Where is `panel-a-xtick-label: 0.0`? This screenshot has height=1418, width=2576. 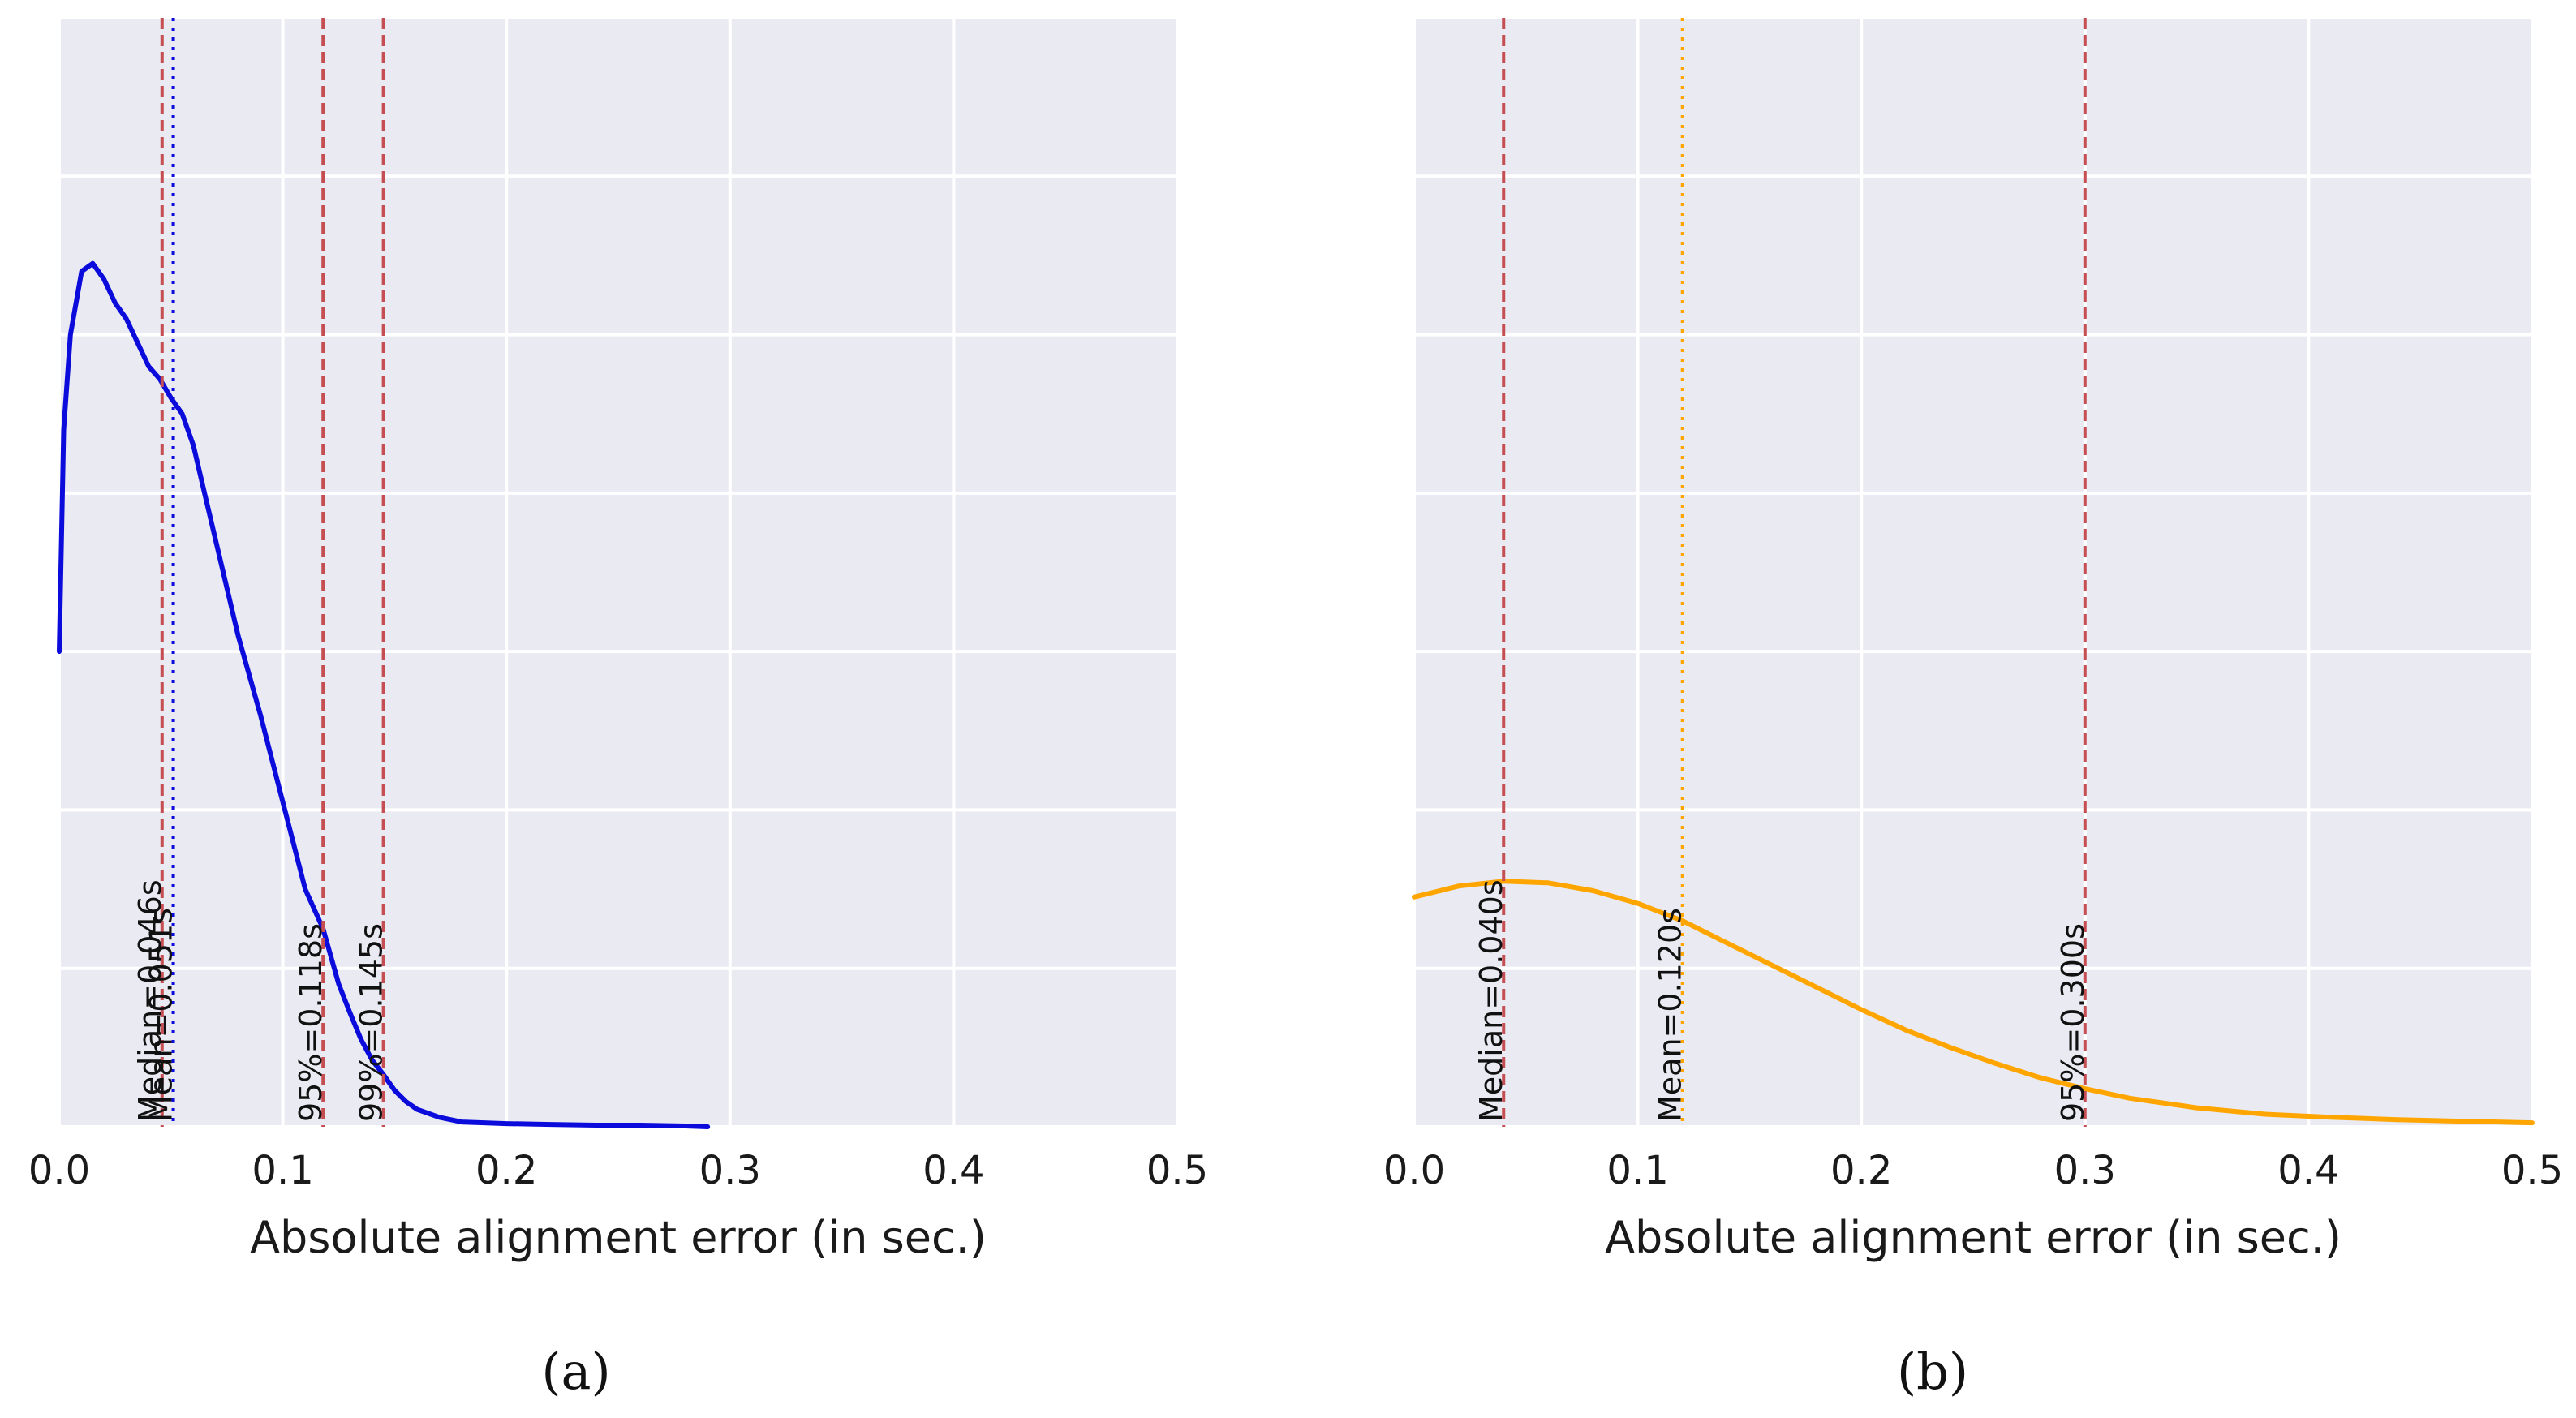
panel-a-xtick-label: 0.0 is located at coordinates (59, 1171).